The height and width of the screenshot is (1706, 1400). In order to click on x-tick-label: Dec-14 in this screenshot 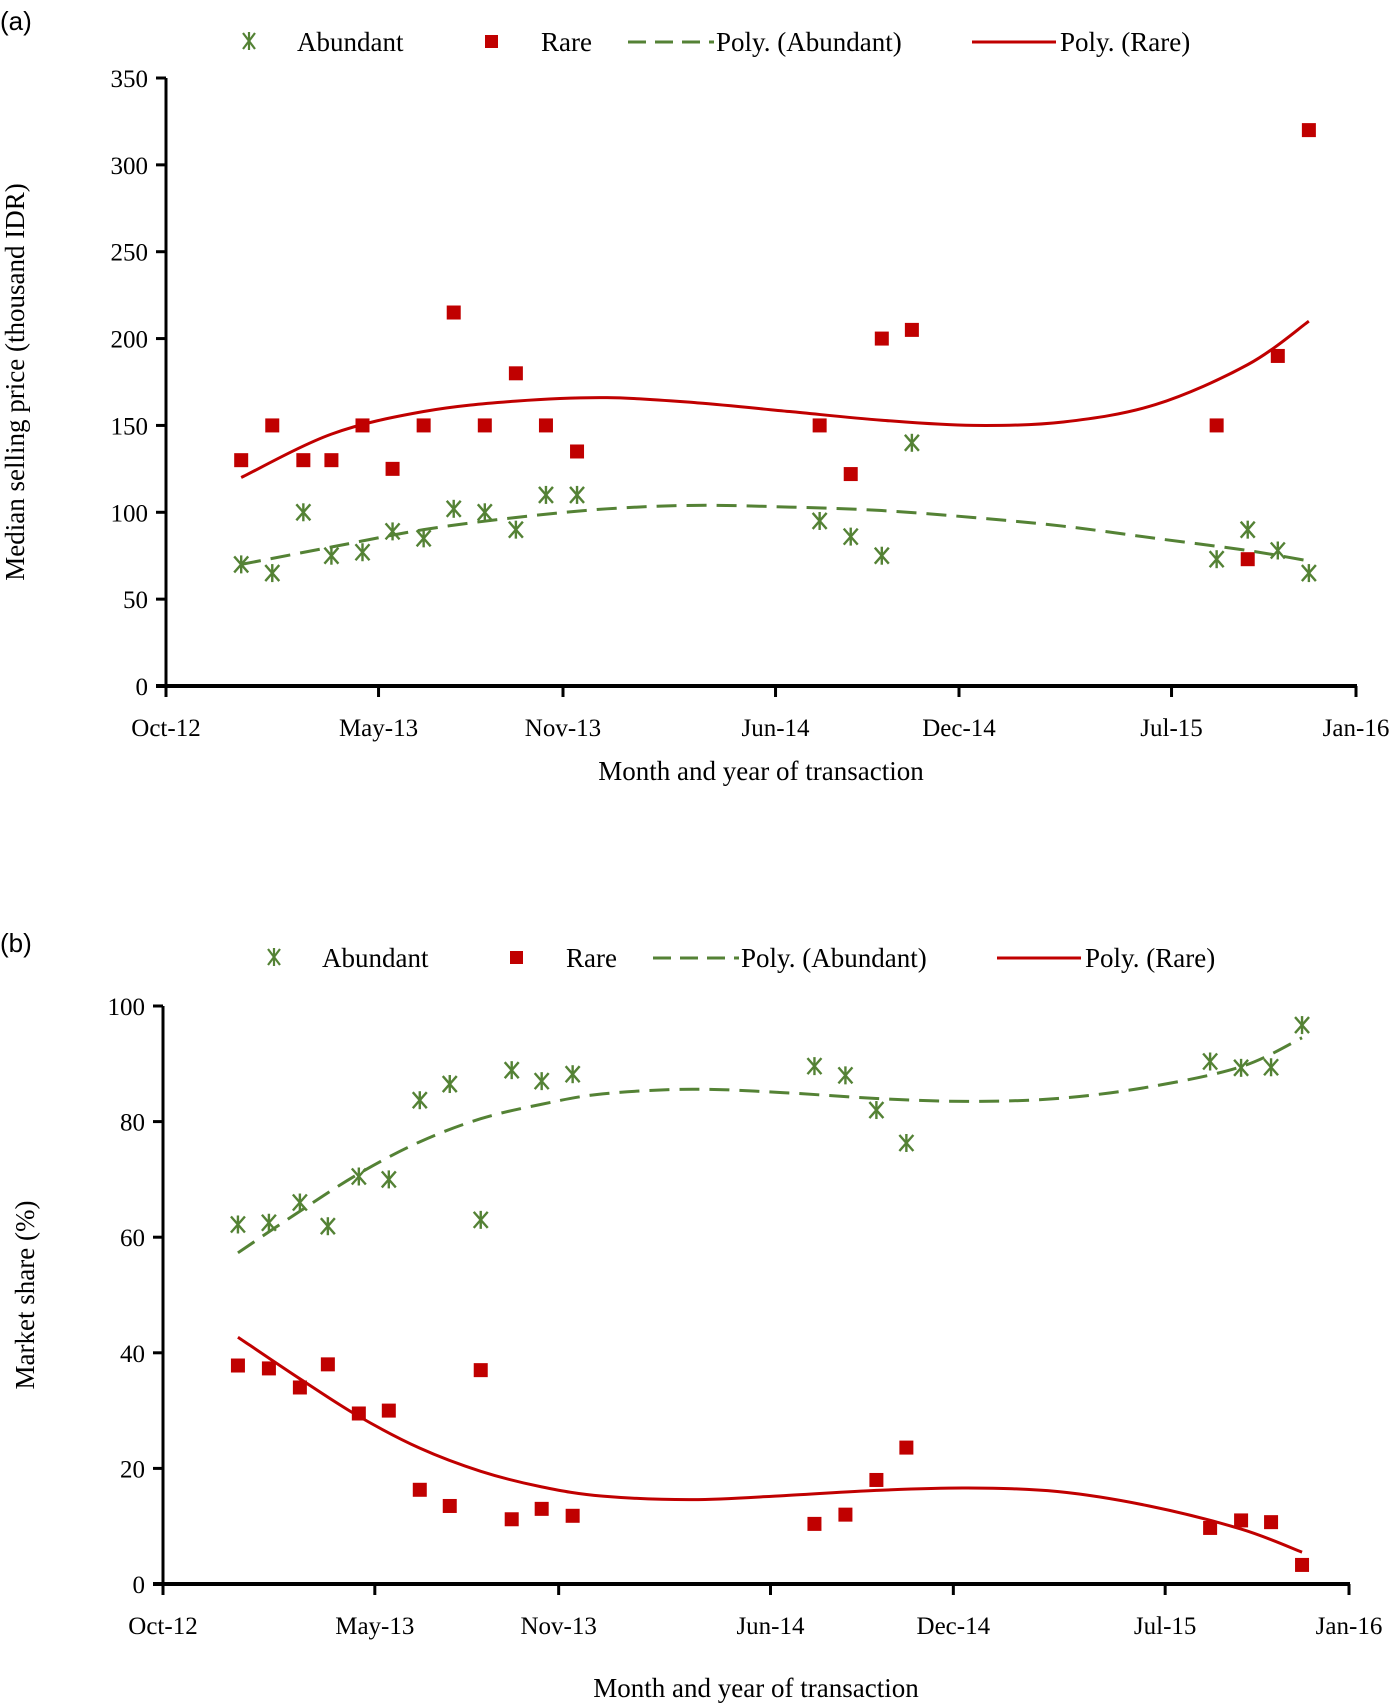, I will do `click(954, 1626)`.